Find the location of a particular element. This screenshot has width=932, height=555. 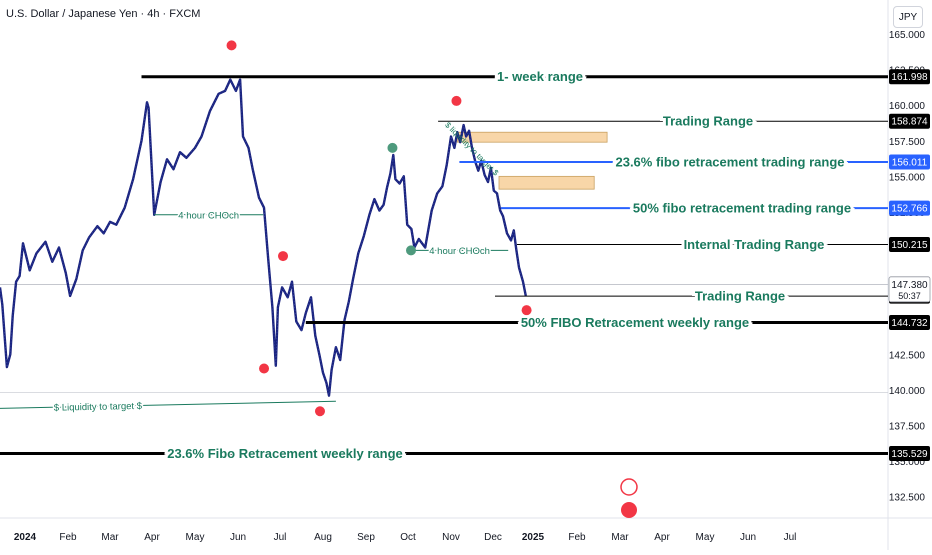

price-badge-label: 156.011 is located at coordinates (910, 162).